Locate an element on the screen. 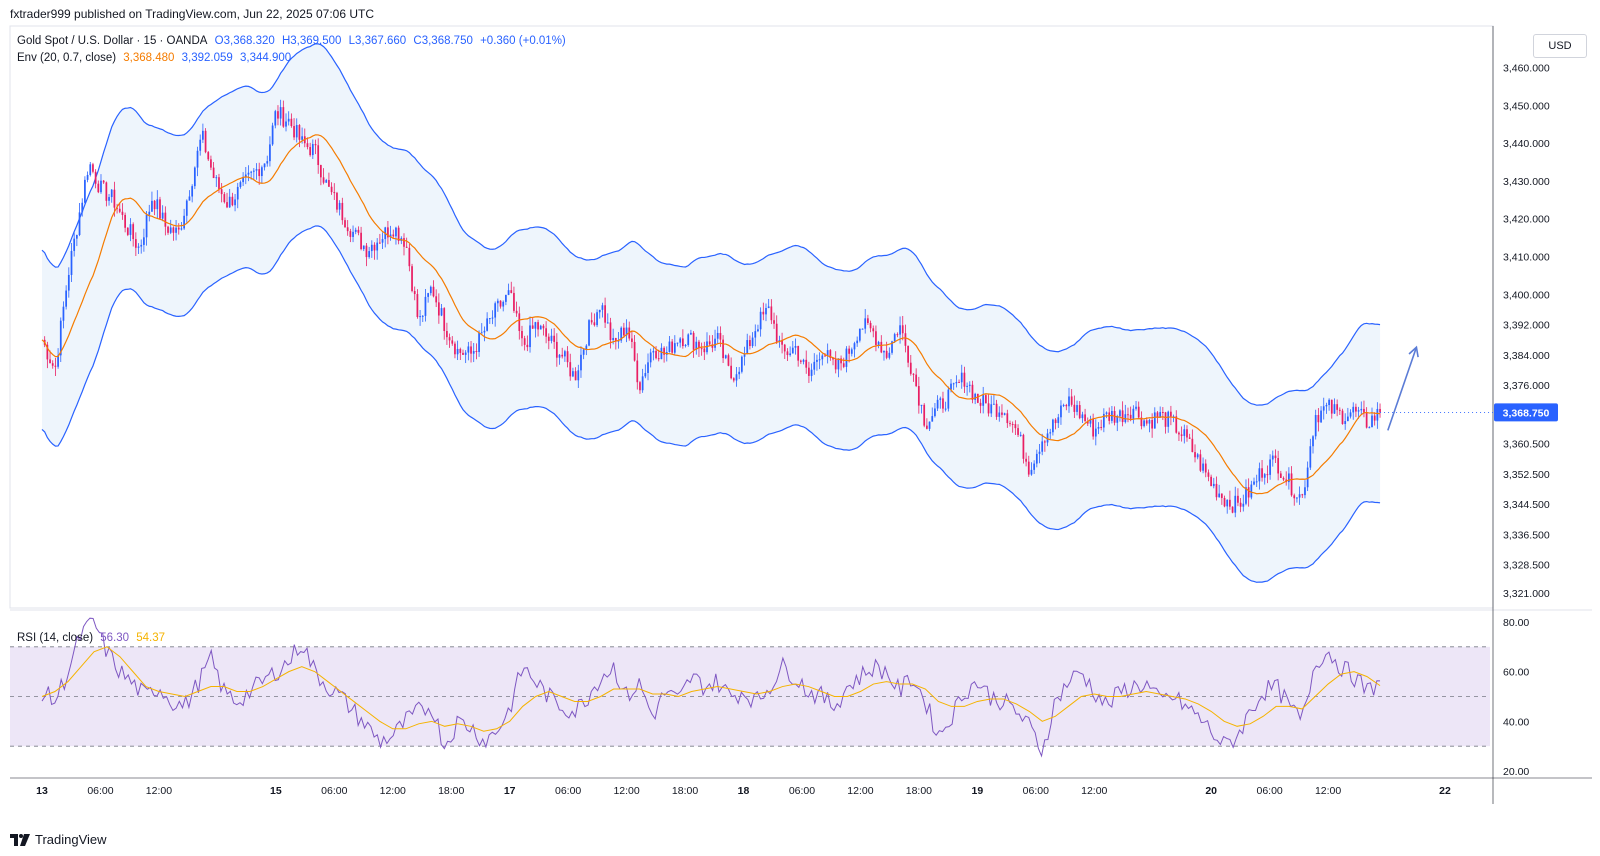  price-tick-label: 3,384.000 is located at coordinates (1526, 356).